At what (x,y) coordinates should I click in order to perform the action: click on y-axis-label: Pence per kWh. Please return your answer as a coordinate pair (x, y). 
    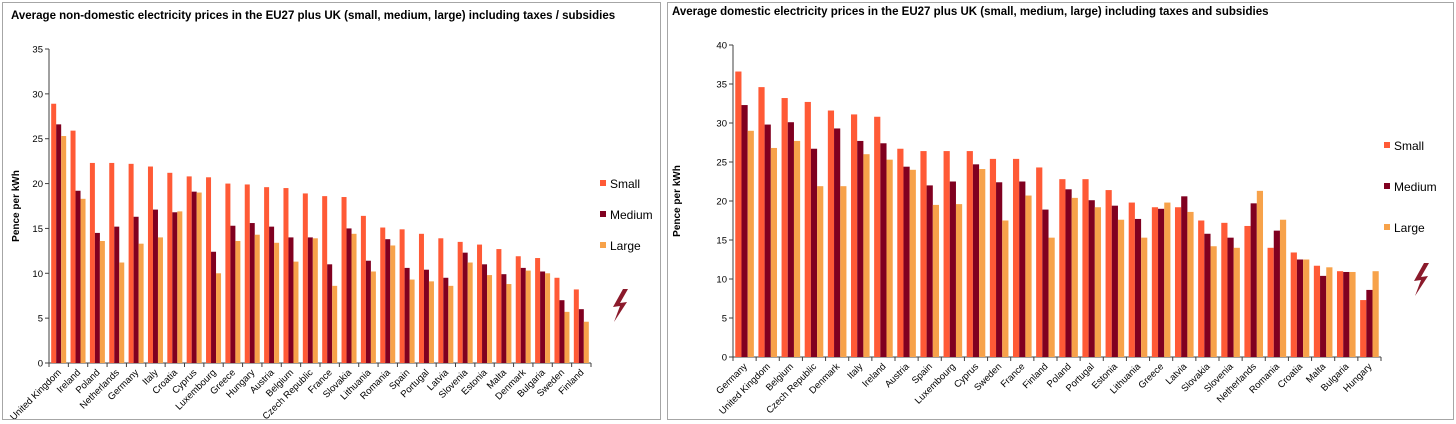
    Looking at the image, I should click on (16, 206).